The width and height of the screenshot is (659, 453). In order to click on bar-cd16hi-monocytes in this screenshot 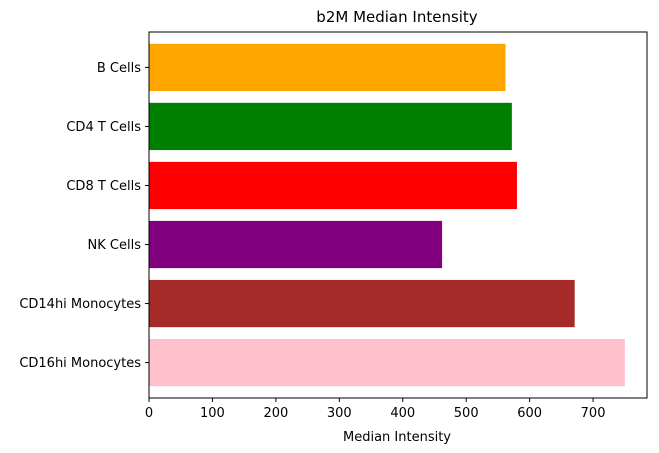, I will do `click(387, 362)`.